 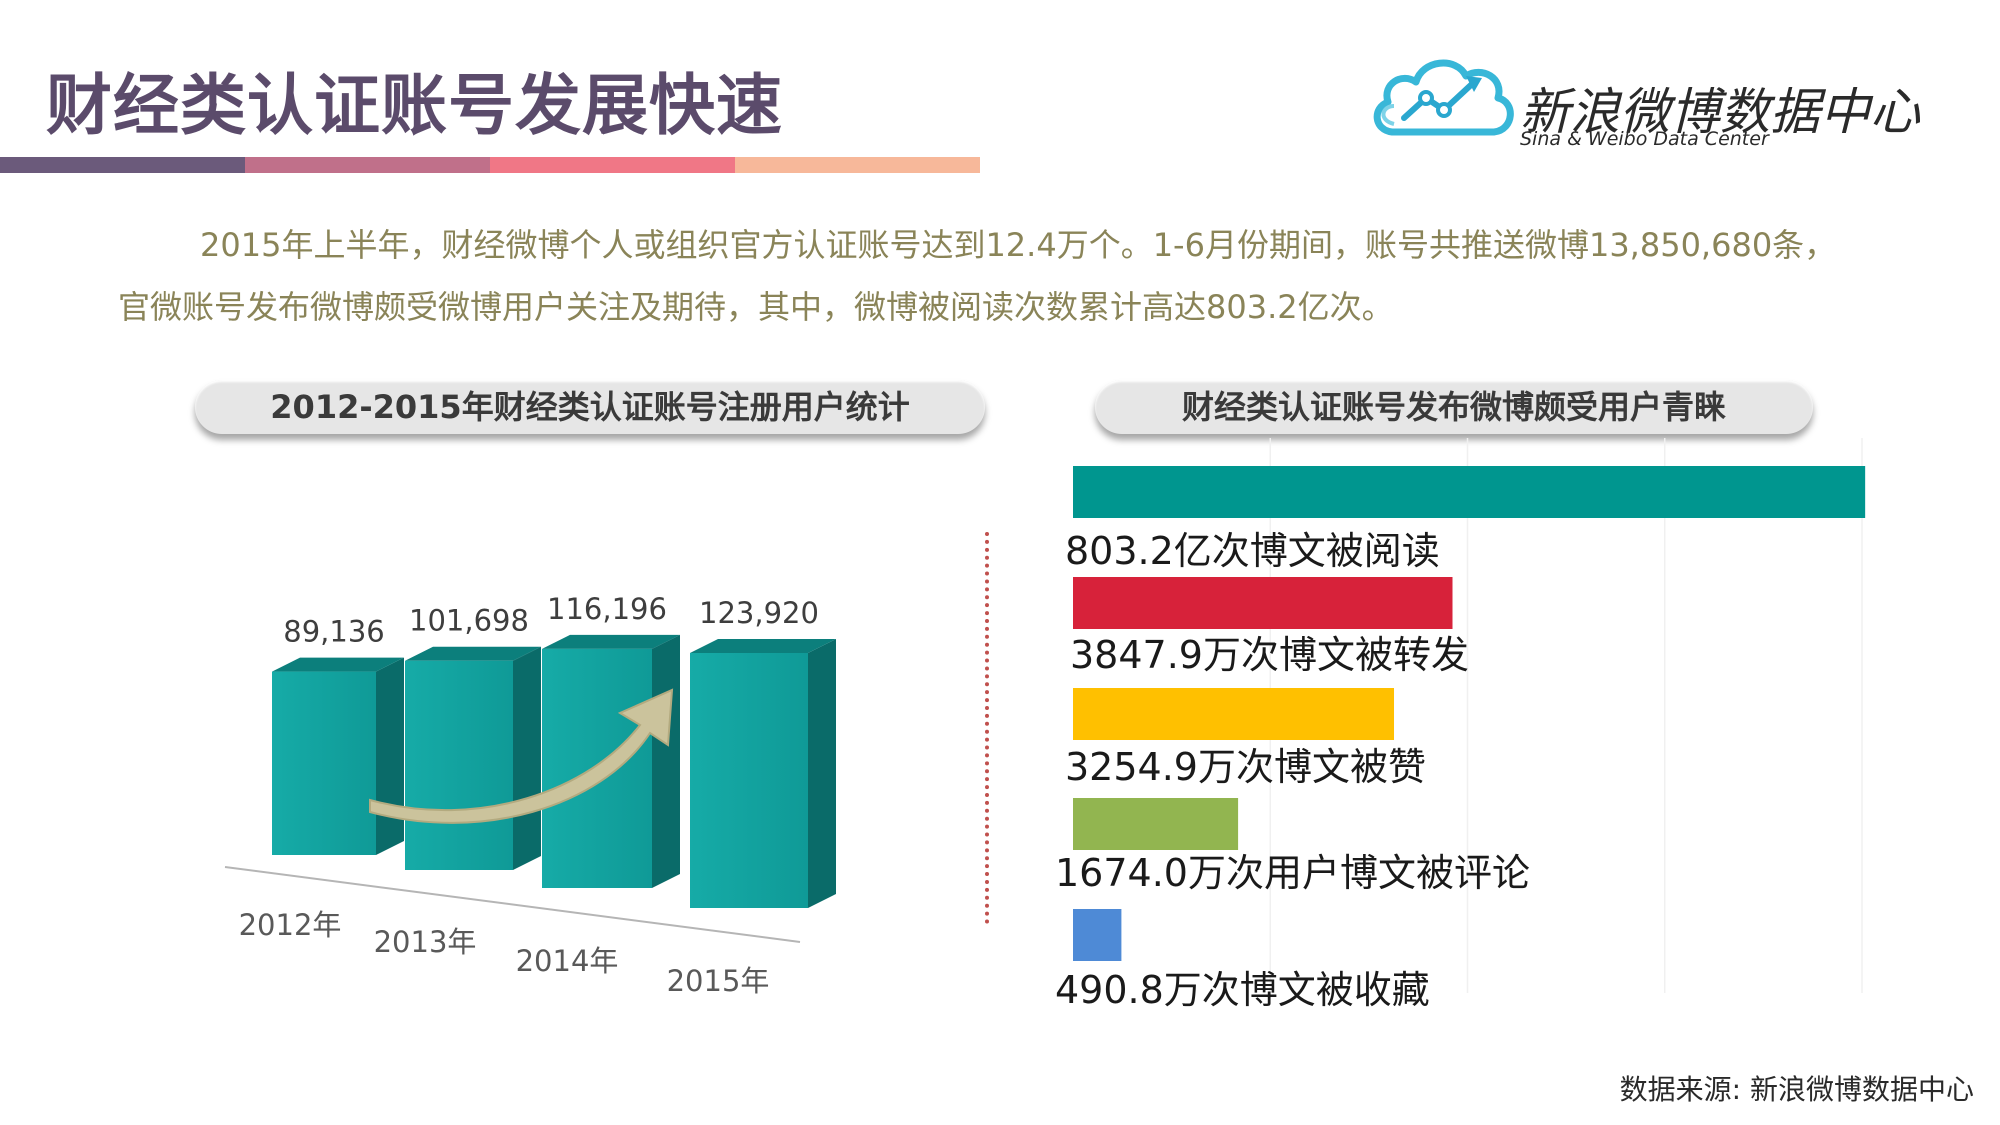 I want to click on title-underline-bar, so click(x=490, y=165).